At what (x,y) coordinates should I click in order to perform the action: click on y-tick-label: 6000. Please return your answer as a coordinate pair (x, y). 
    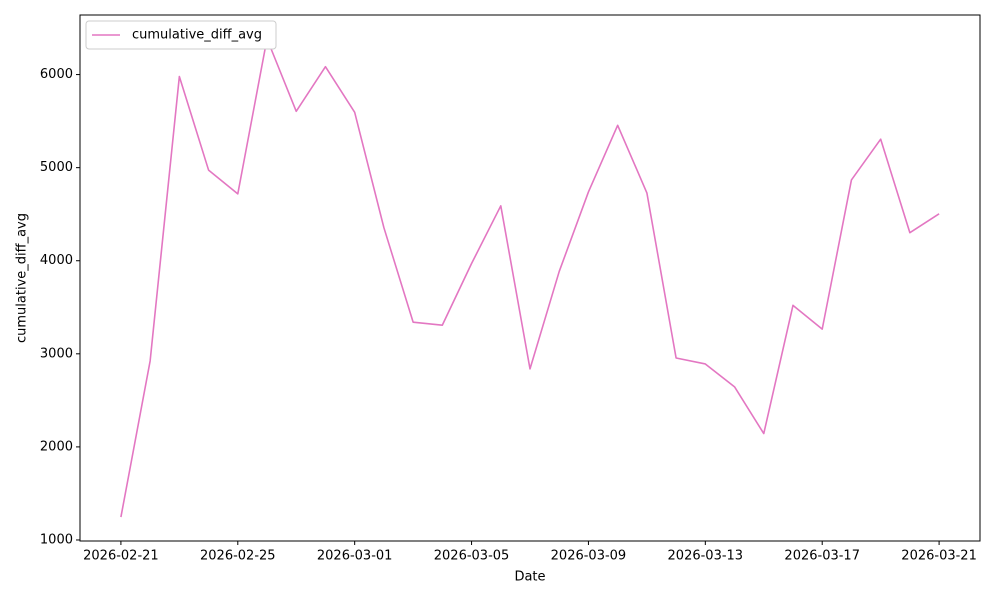
    Looking at the image, I should click on (56, 74).